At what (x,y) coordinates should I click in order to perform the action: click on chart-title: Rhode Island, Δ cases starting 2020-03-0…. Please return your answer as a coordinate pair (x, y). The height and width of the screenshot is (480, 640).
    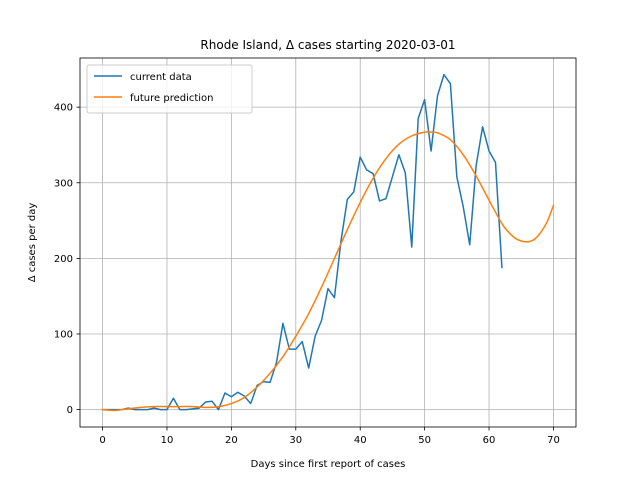
    Looking at the image, I should click on (327, 45).